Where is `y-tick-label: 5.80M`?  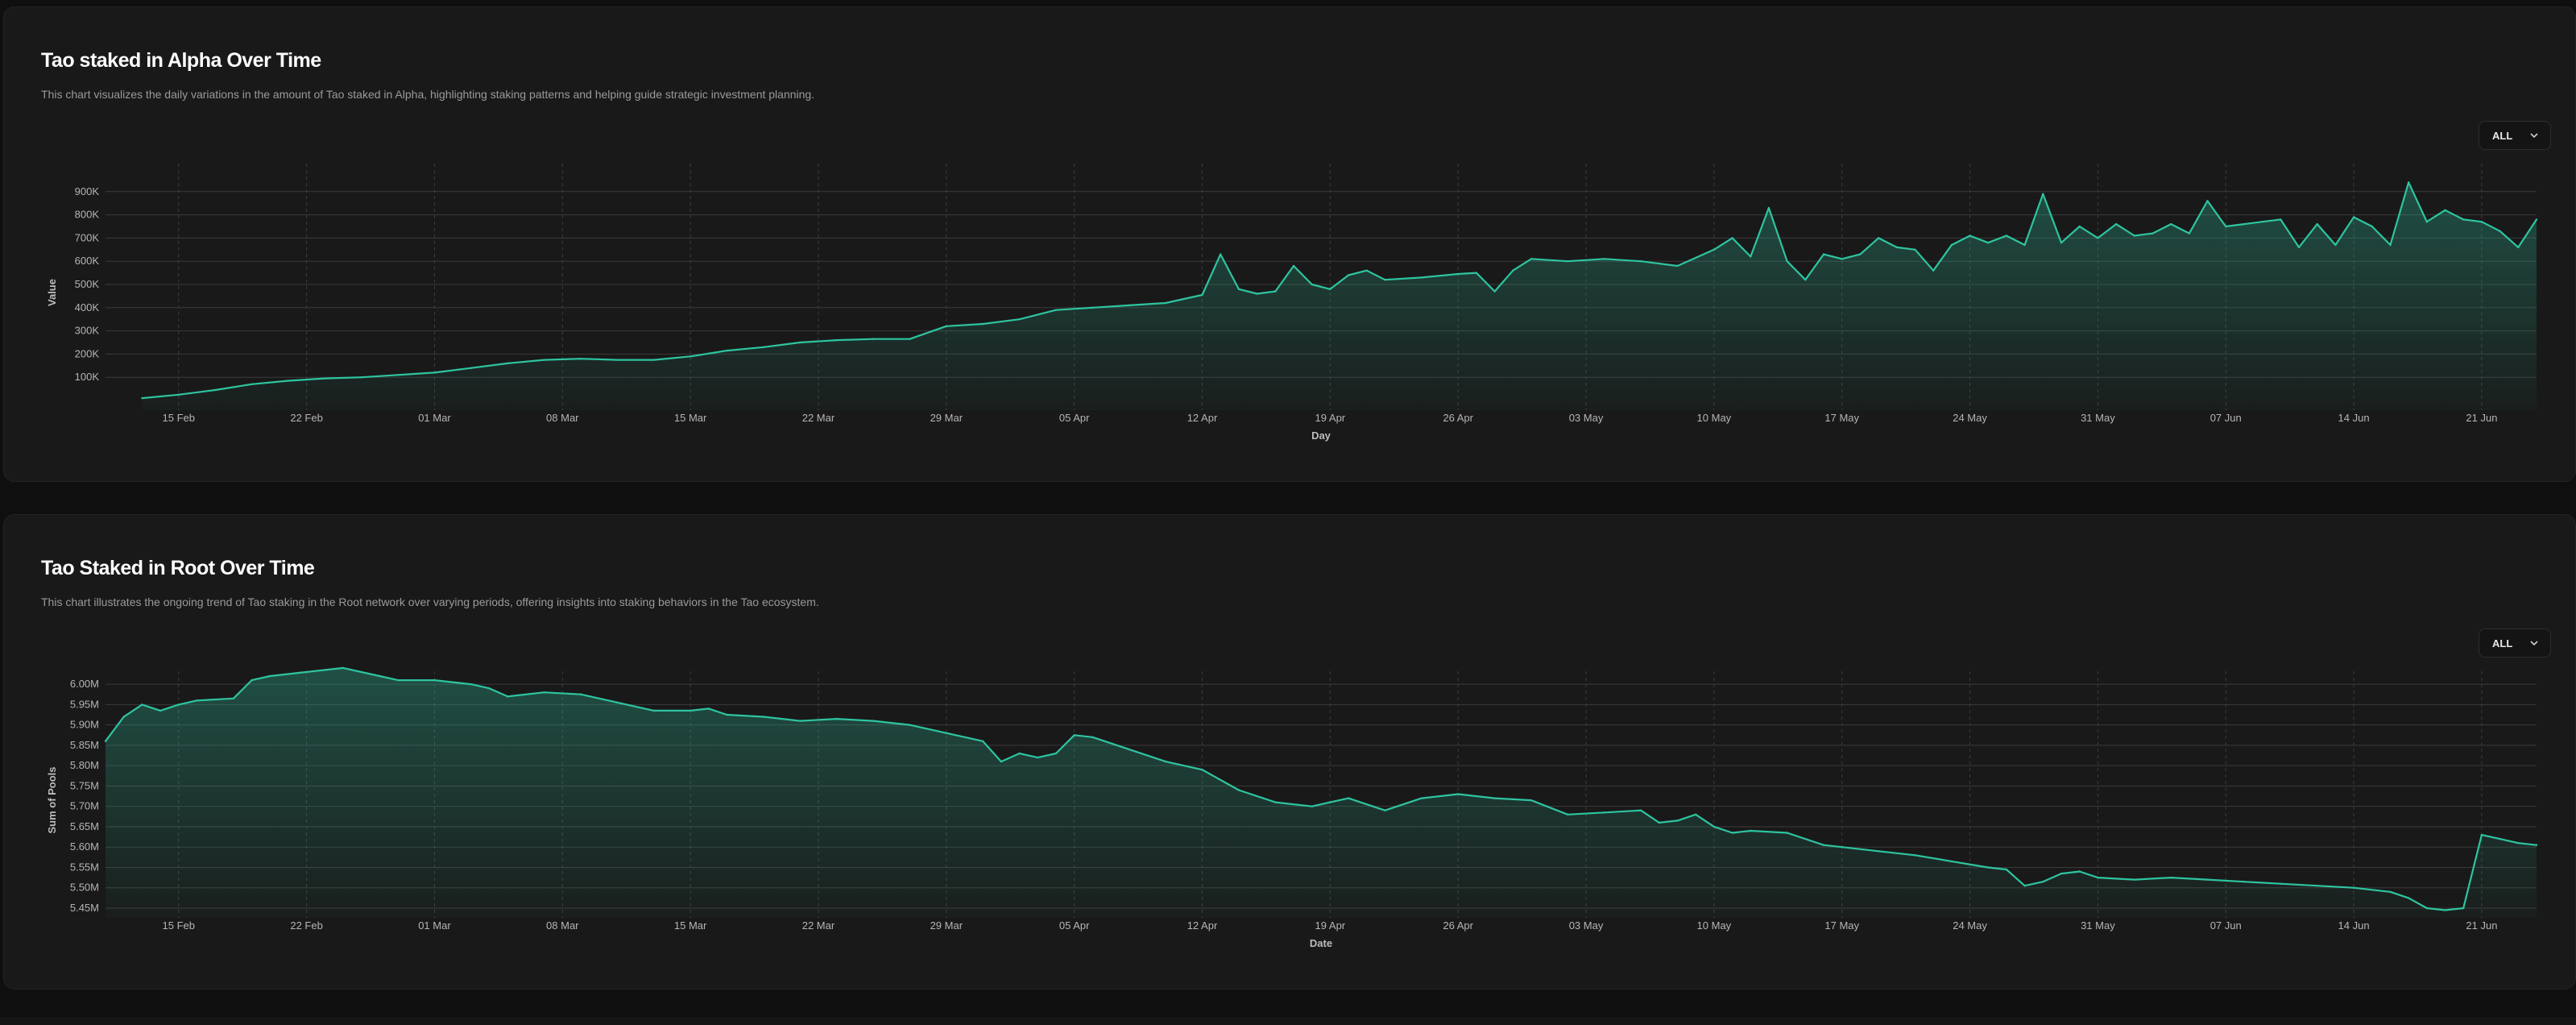
y-tick-label: 5.80M is located at coordinates (84, 765).